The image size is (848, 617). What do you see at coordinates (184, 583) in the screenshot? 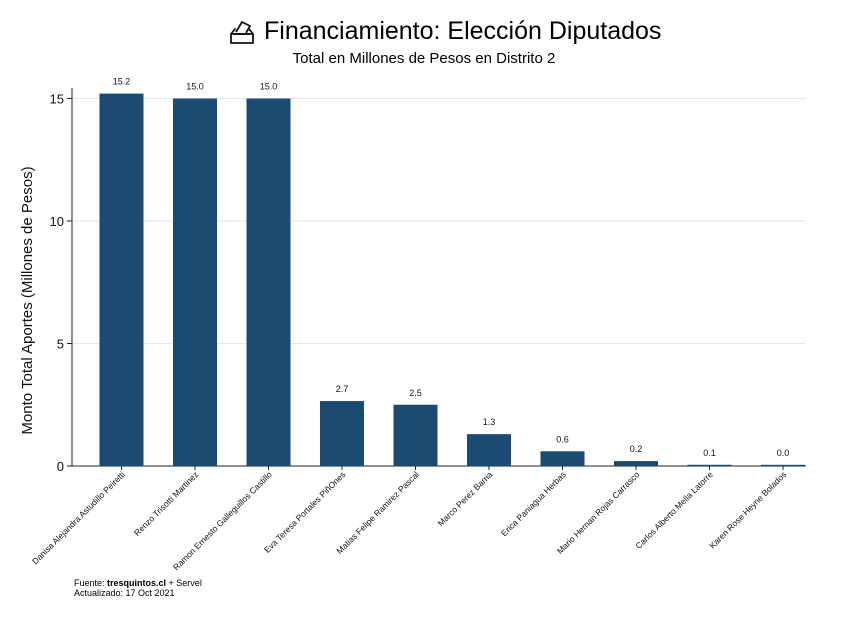
I see `source-suffix: + Servel` at bounding box center [184, 583].